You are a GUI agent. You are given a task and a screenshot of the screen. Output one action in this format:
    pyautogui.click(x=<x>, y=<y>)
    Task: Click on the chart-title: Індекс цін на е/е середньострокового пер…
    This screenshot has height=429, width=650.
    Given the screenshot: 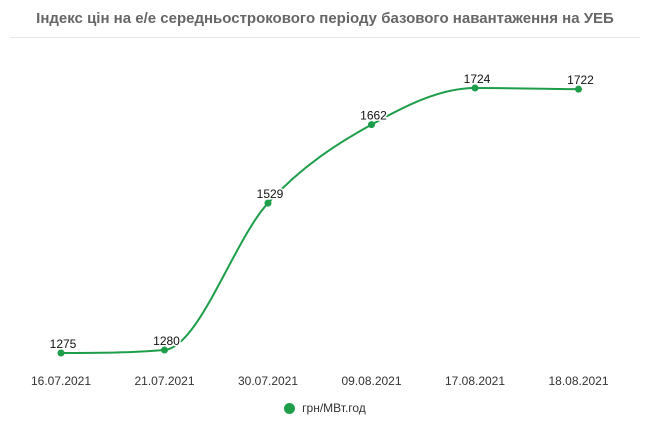 What is the action you would take?
    pyautogui.click(x=325, y=18)
    